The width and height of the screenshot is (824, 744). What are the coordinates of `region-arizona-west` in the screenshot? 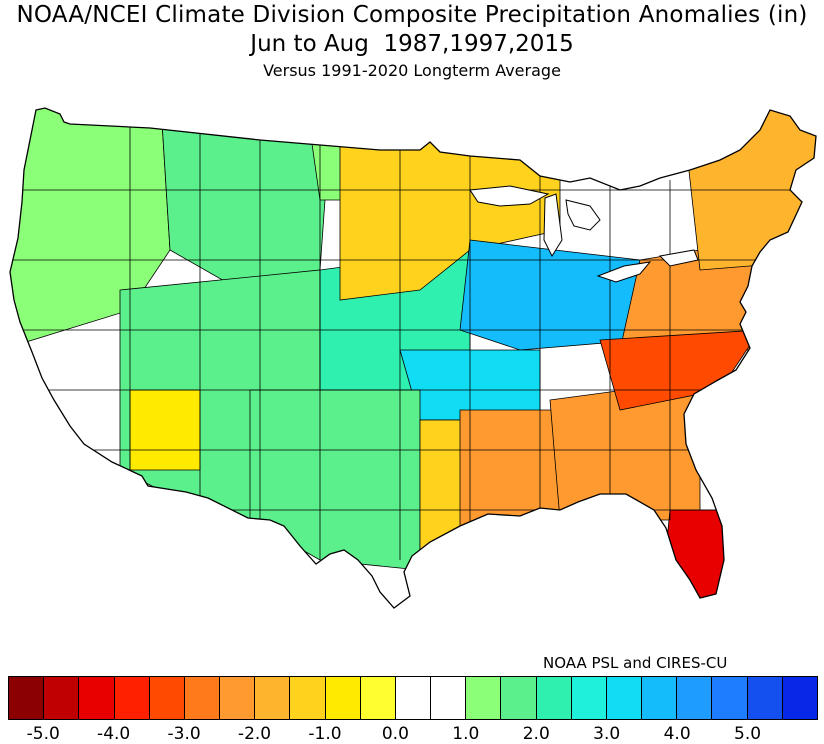 It's located at (165, 430).